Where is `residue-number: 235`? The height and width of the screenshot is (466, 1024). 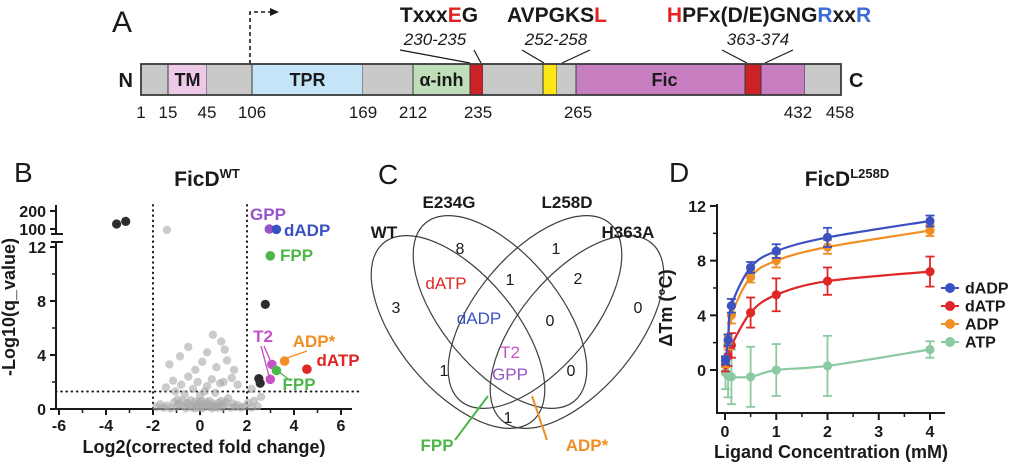
residue-number: 235 is located at coordinates (478, 112).